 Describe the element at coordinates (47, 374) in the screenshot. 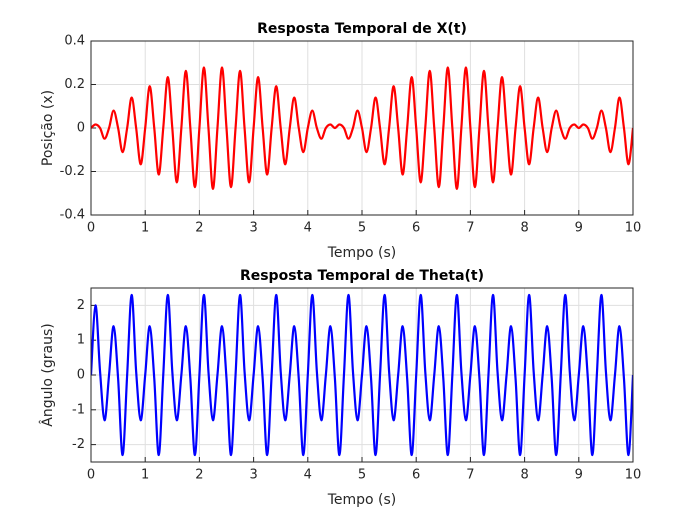

I see `y-axis-label: Ângulo (graus)` at that location.